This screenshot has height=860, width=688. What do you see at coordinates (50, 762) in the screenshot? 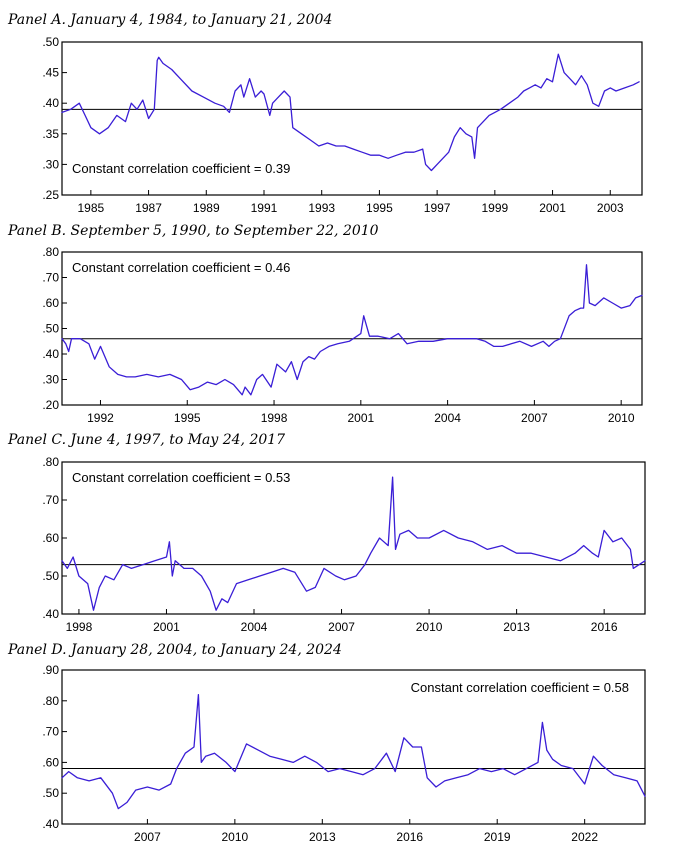
I see `panel-d-ytick-label: .60` at bounding box center [50, 762].